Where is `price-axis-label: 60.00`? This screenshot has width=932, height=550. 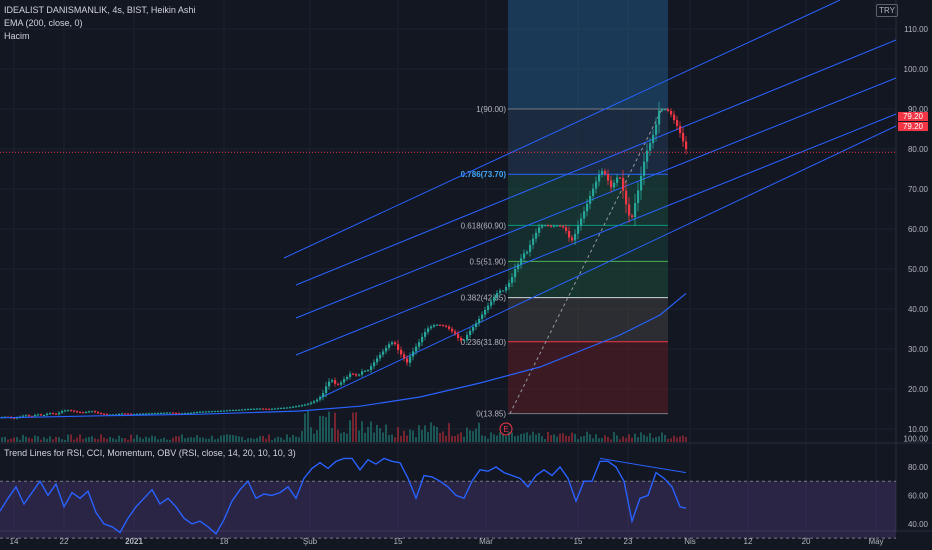
price-axis-label: 60.00 is located at coordinates (918, 229).